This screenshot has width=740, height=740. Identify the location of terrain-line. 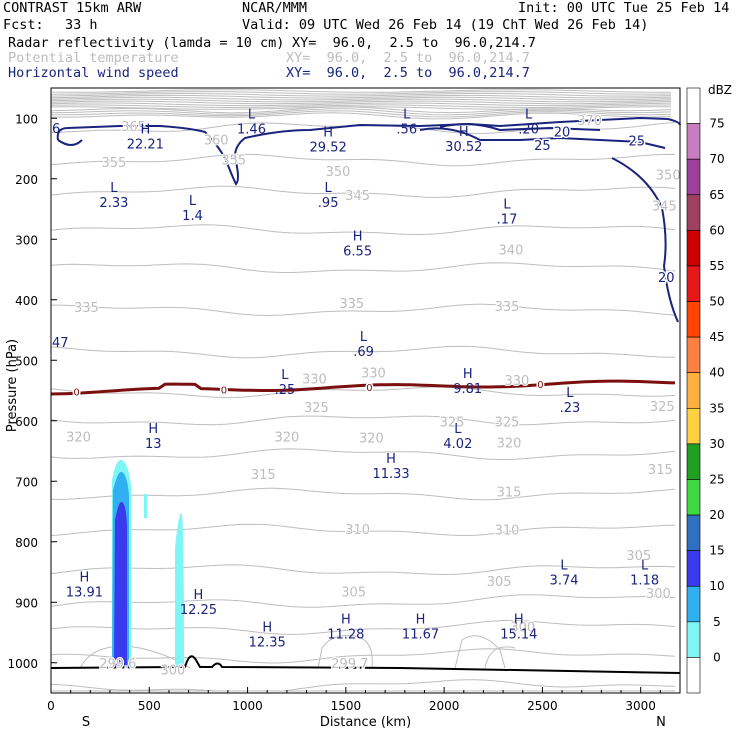
(365, 664).